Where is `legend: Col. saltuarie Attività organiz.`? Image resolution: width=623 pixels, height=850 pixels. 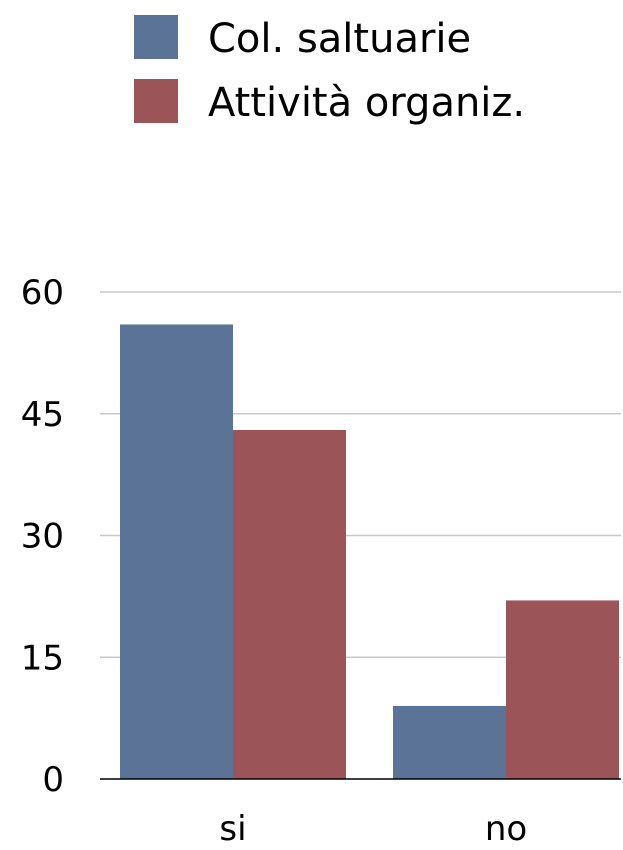 legend: Col. saltuarie Attività organiz. is located at coordinates (329, 70).